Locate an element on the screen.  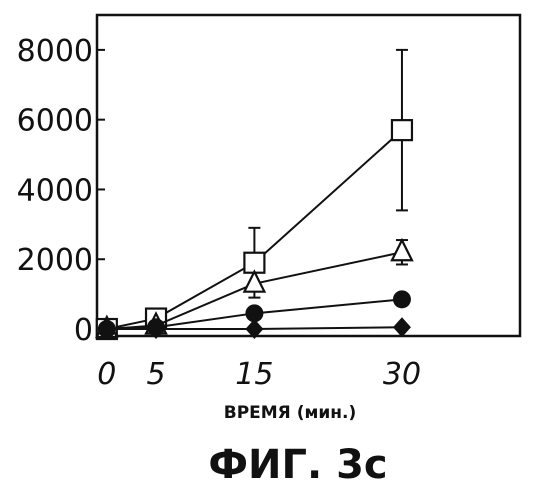
figure-caption: ФИГ. 3с is located at coordinates (297, 465).